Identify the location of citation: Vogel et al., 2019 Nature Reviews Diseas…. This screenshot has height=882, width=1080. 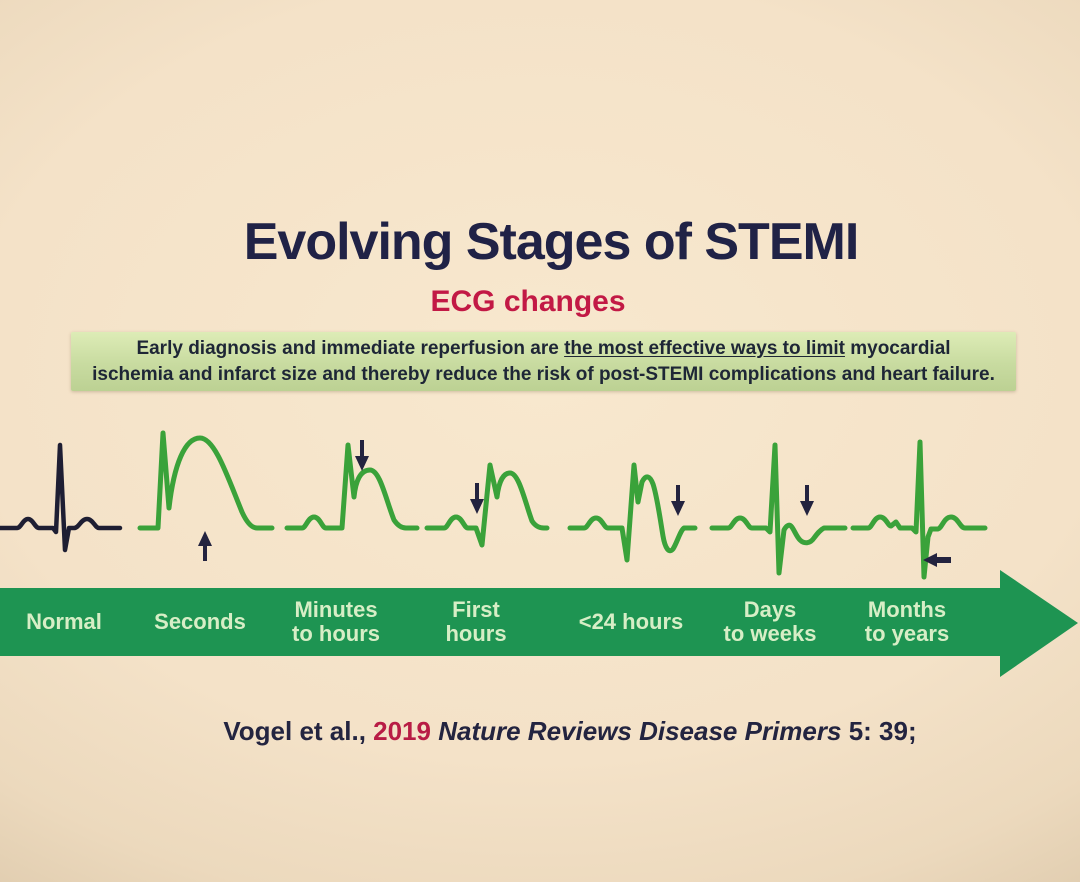
(570, 731).